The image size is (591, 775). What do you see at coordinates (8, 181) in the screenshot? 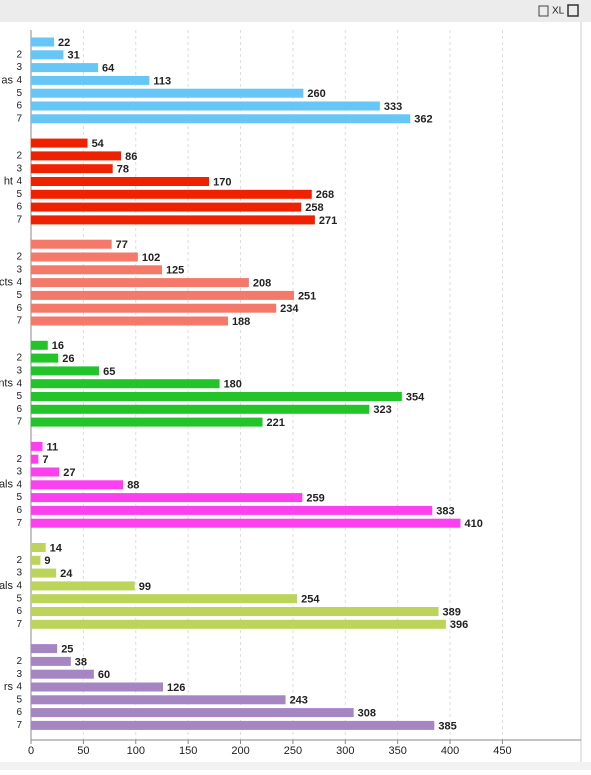
I see `group-label: ht` at bounding box center [8, 181].